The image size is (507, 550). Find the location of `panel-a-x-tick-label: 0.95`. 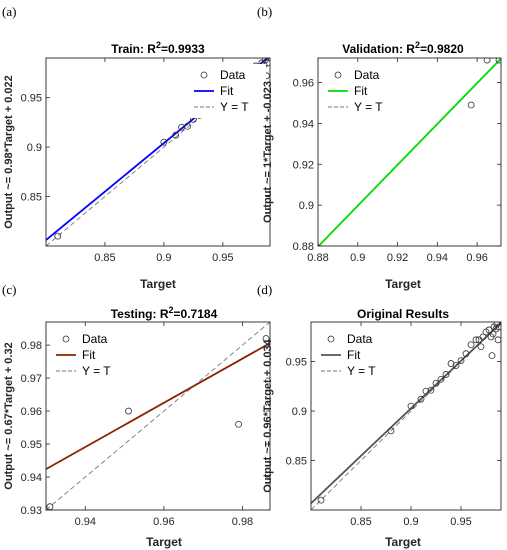

panel-a-x-tick-label: 0.95 is located at coordinates (222, 258).